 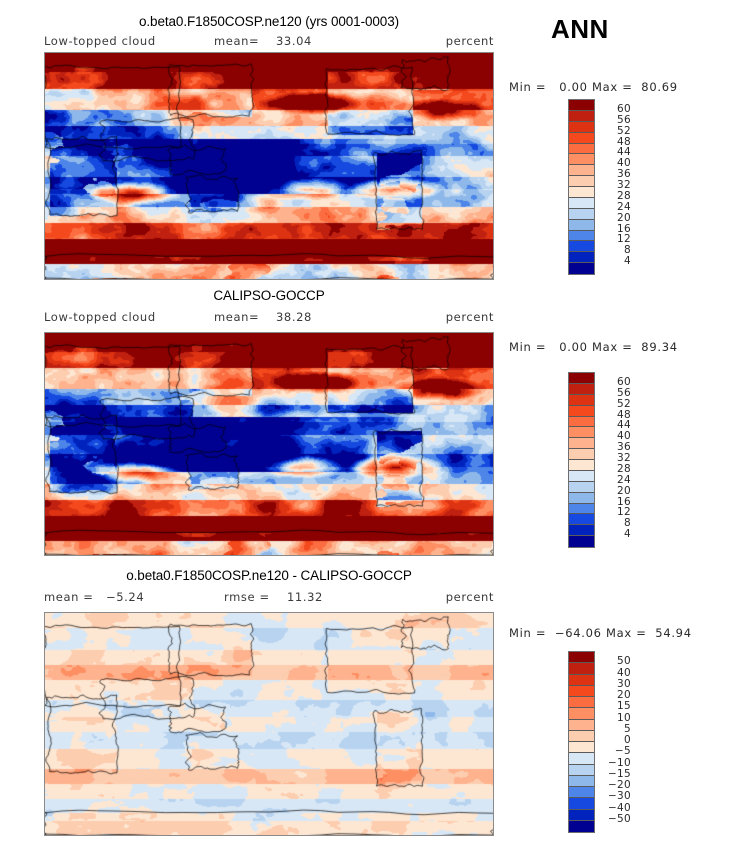 What do you see at coordinates (627, 740) in the screenshot?
I see `colorbar-tick-label: 0` at bounding box center [627, 740].